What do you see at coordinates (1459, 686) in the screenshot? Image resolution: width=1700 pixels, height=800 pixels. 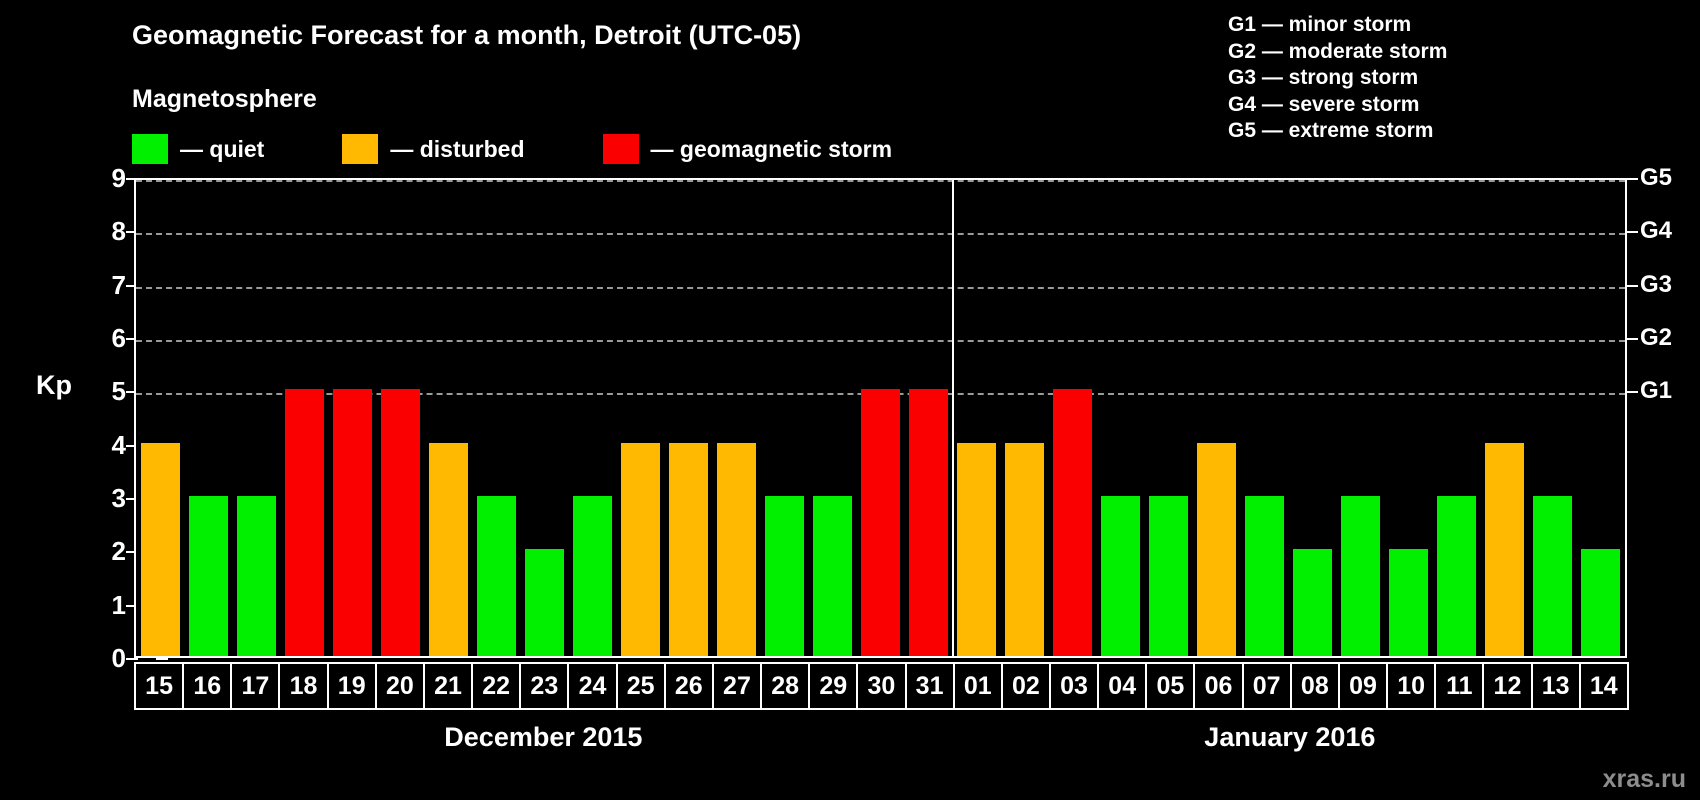 I see `day-label-11: 11` at bounding box center [1459, 686].